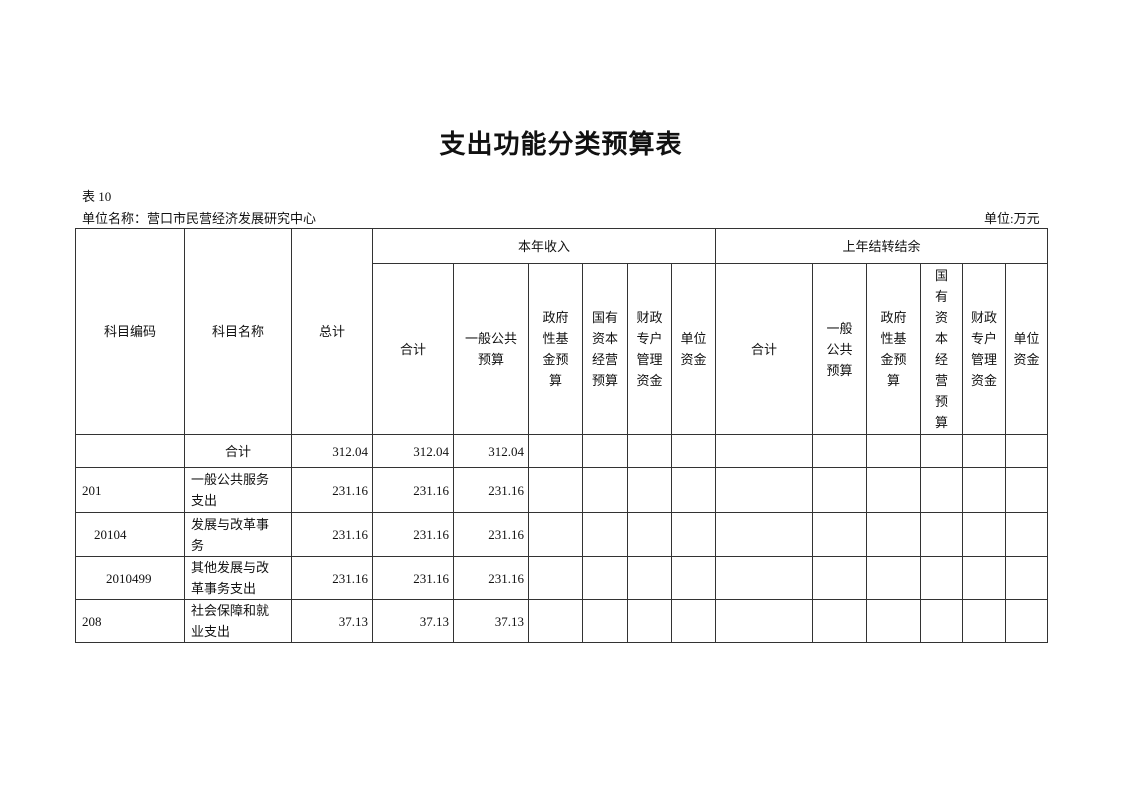 The width and height of the screenshot is (1122, 793). Describe the element at coordinates (1026, 349) in the screenshot. I see `header-prior-col: 单位 资金` at that location.